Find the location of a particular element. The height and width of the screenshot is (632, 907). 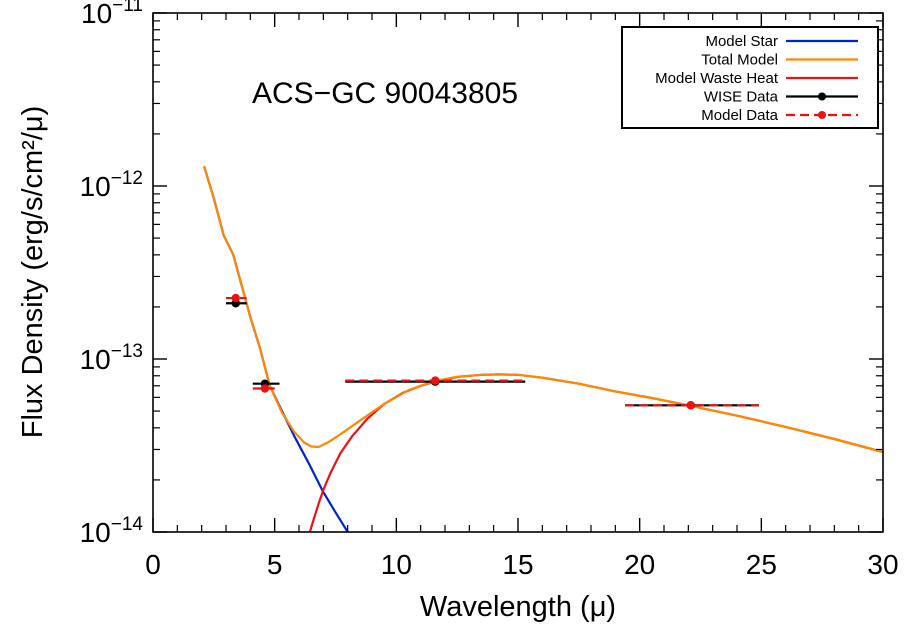

chart-title: ACS−GC 90043805 is located at coordinates (385, 93).